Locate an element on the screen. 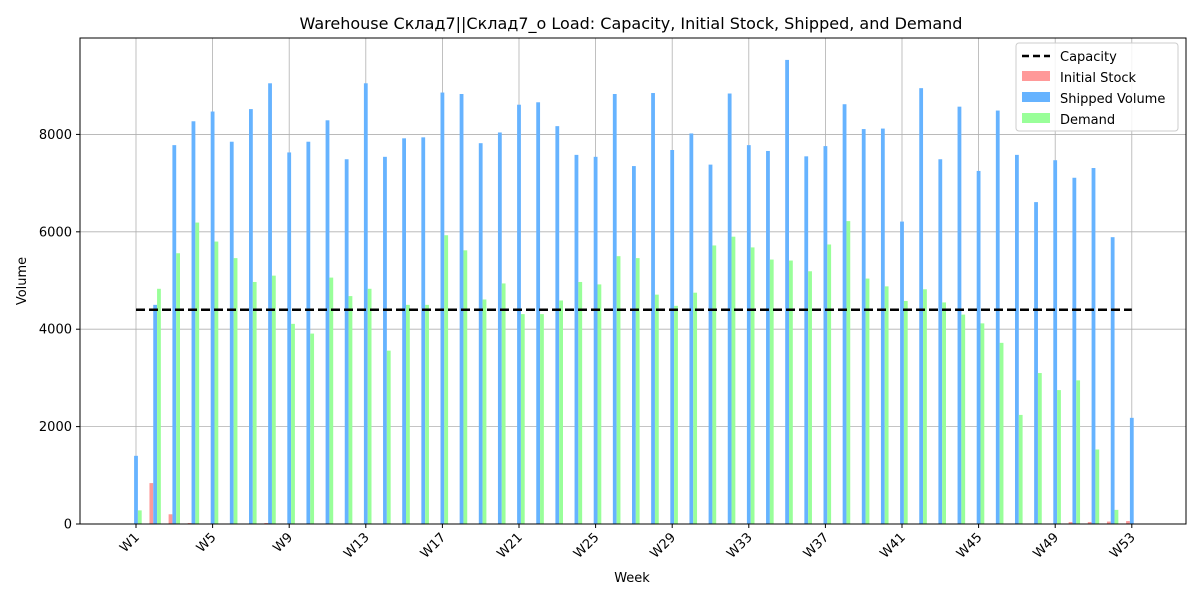 The height and width of the screenshot is (600, 1200). legend-capacity-label: Capacity is located at coordinates (1088, 57).